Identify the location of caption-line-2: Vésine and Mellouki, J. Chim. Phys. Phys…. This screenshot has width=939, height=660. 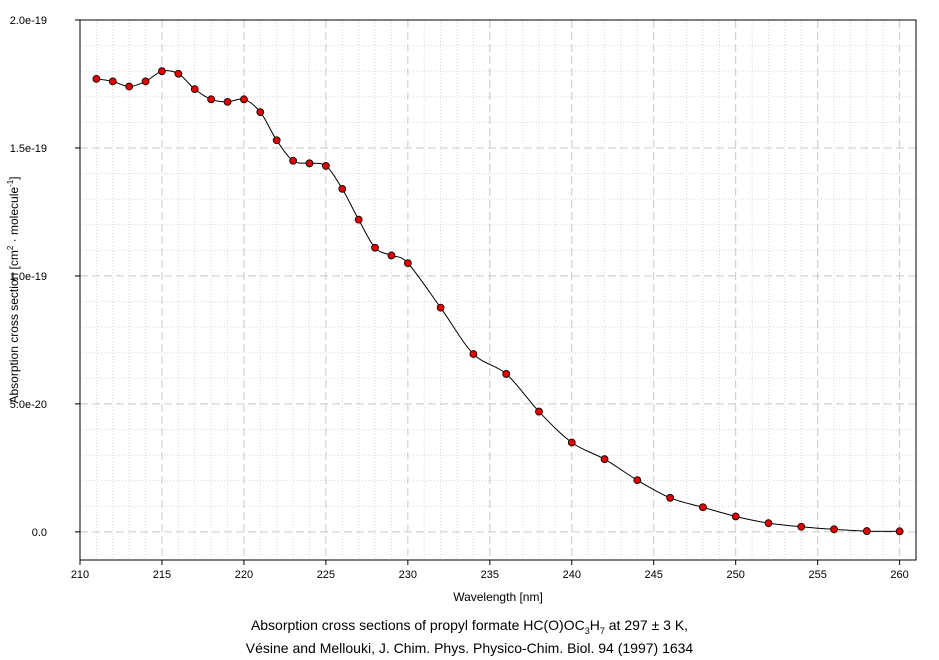
(469, 648).